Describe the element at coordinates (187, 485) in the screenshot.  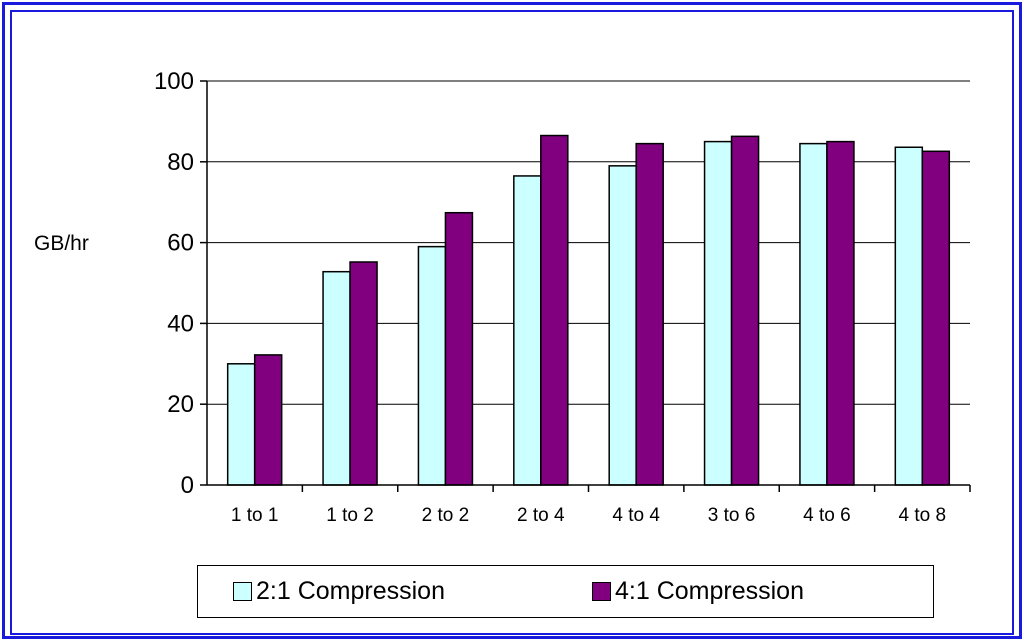
I see `y-tick-label-0: 0` at that location.